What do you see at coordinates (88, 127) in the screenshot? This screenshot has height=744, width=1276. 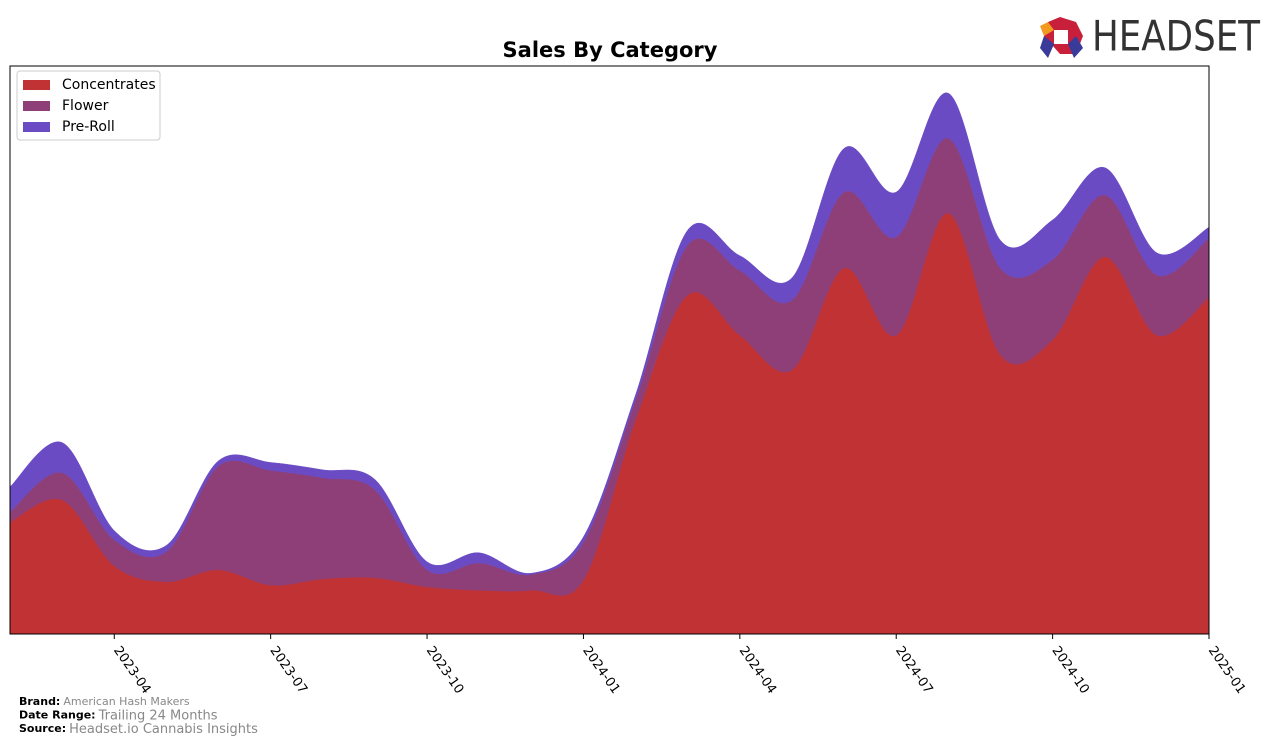 I see `legend-label: Pre-Roll` at bounding box center [88, 127].